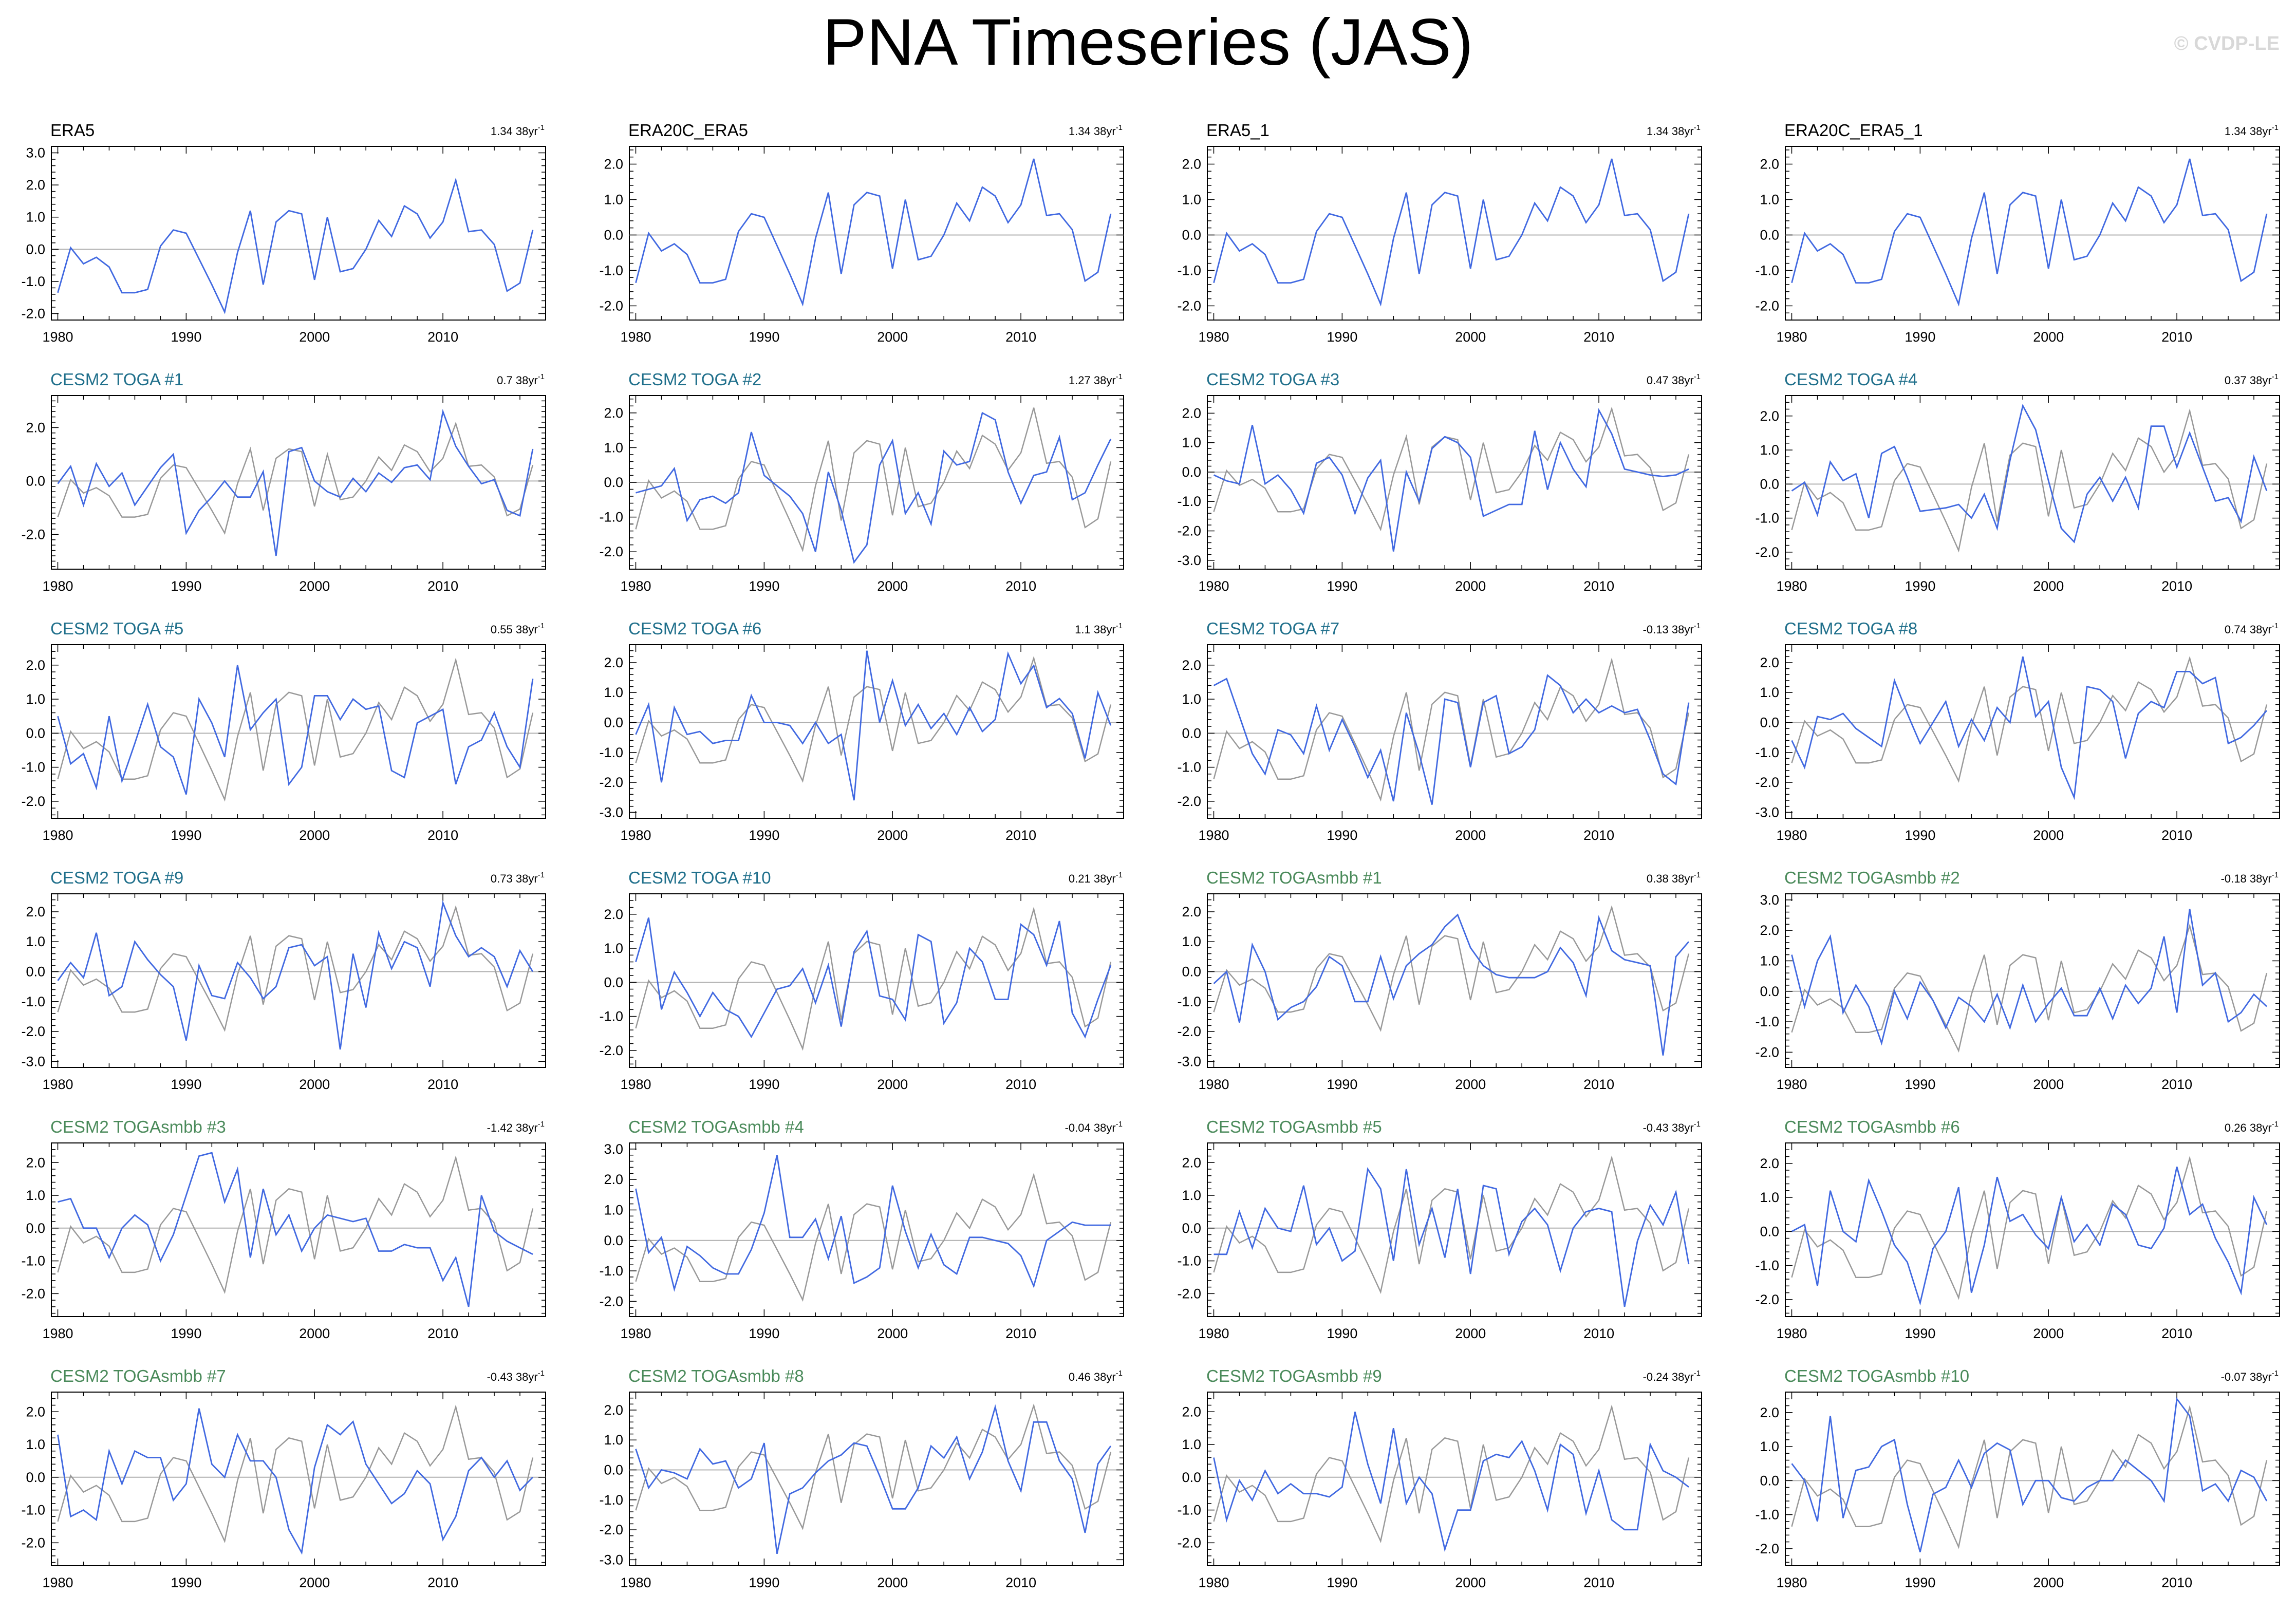 This screenshot has width=2296, height=1614. What do you see at coordinates (512, 1127) in the screenshot?
I see `trend-value: -1.42 38yr` at bounding box center [512, 1127].